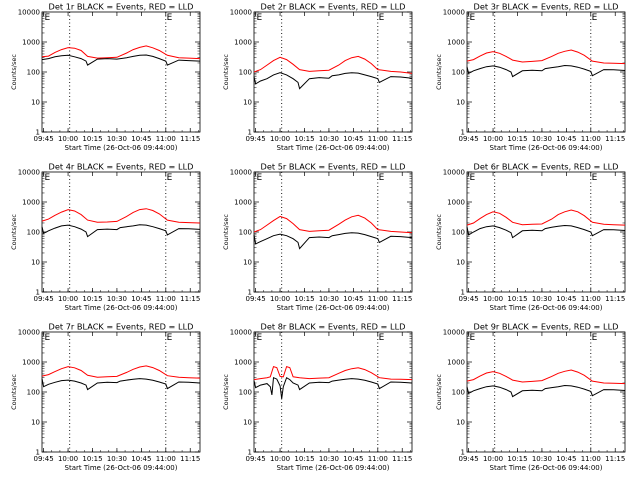 The width and height of the screenshot is (640, 480). Describe the element at coordinates (121, 167) in the screenshot. I see `panel-title: Det 4r BLACK = Events, RED = LLD` at that location.